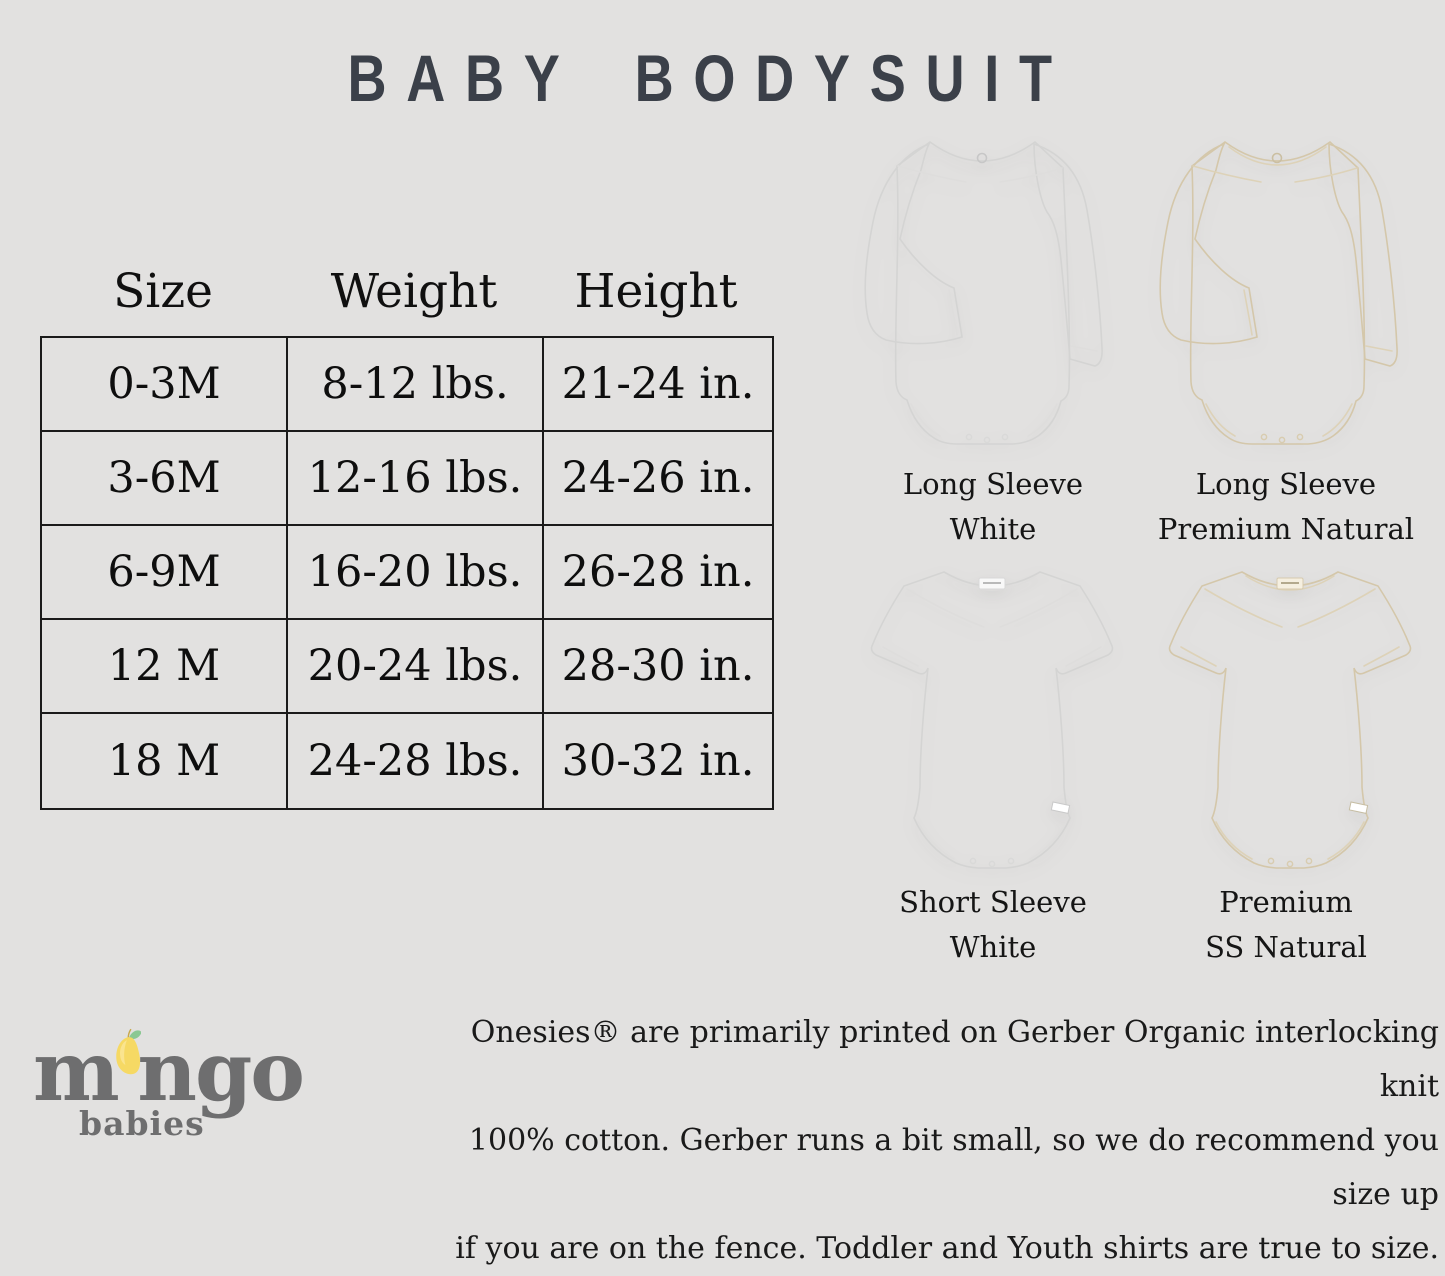  Describe the element at coordinates (135, 1035) in the screenshot. I see `mango-leaf` at that location.